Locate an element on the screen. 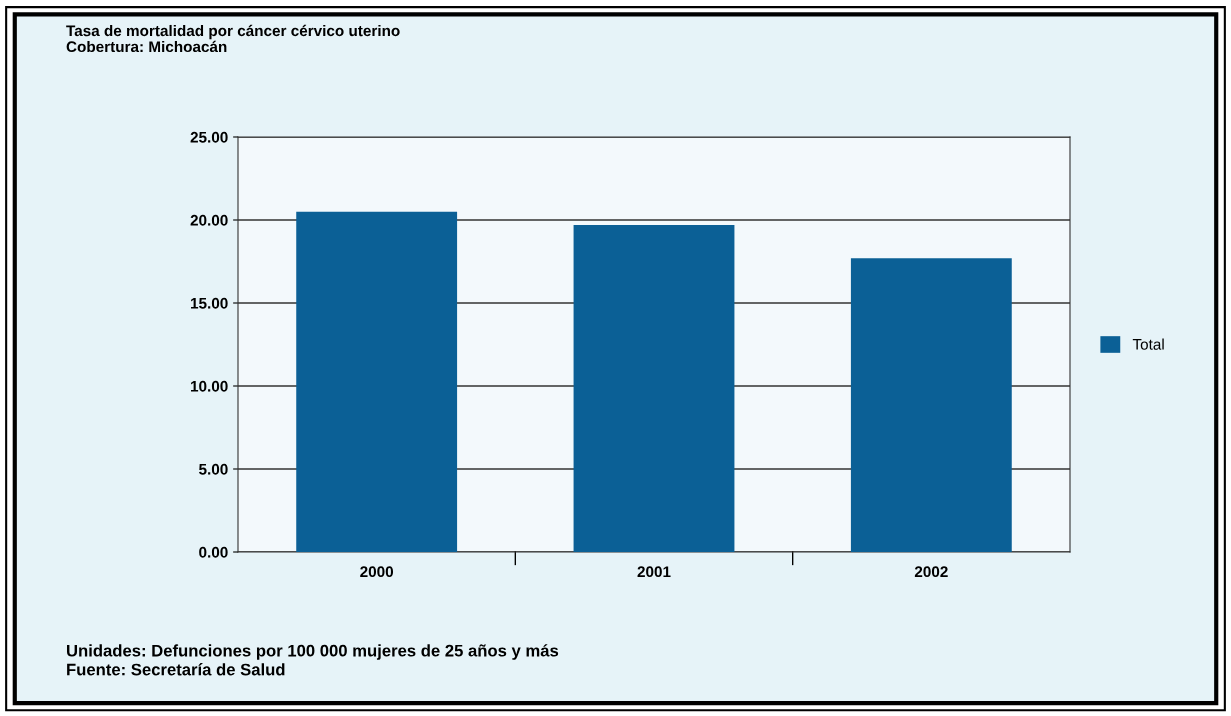 This screenshot has height=716, width=1231. y-tick-label: 15.00 is located at coordinates (209, 303).